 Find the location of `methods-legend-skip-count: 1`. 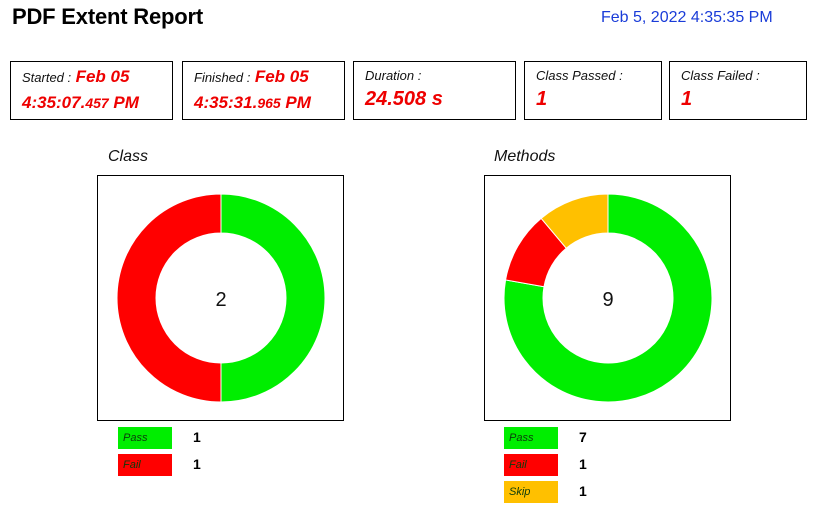

methods-legend-skip-count: 1 is located at coordinates (583, 491).